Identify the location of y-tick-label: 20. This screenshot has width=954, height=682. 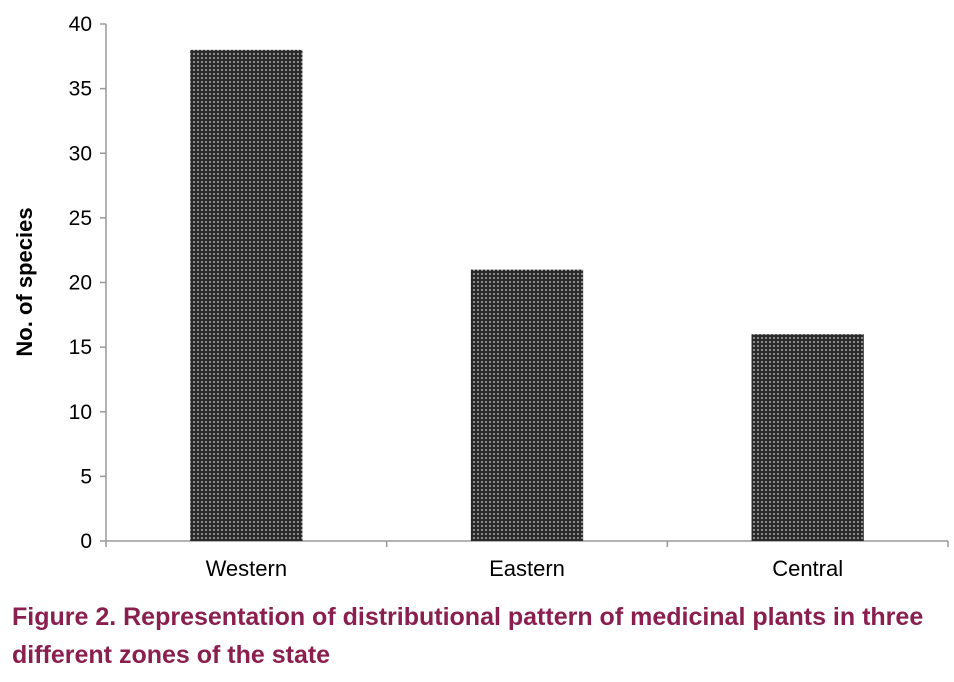
(80, 283).